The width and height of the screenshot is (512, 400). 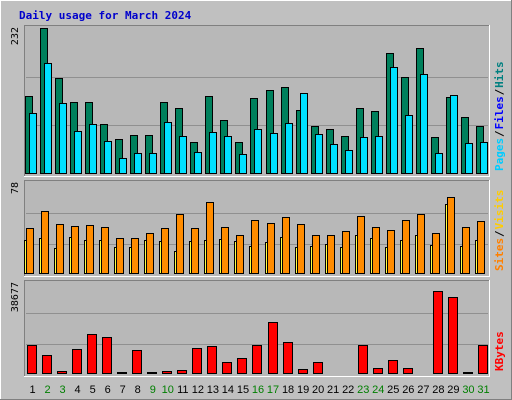 I want to click on middle-legend-item: /, so click(x=499, y=233).